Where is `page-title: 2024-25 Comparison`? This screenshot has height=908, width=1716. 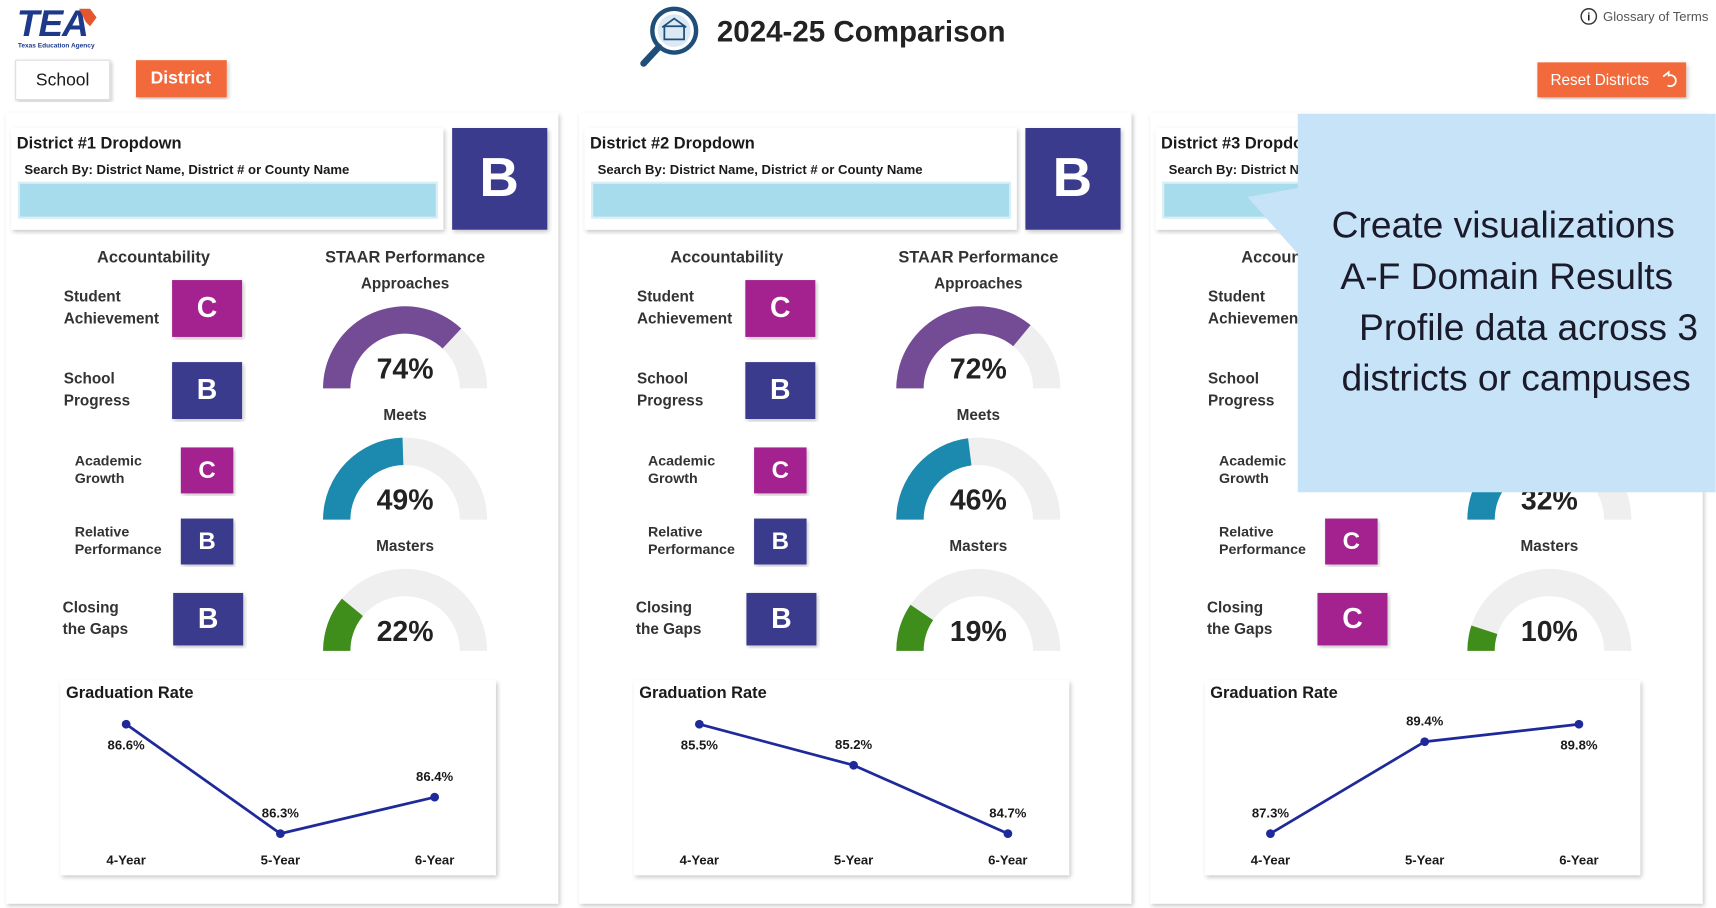
page-title: 2024-25 Comparison is located at coordinates (861, 32).